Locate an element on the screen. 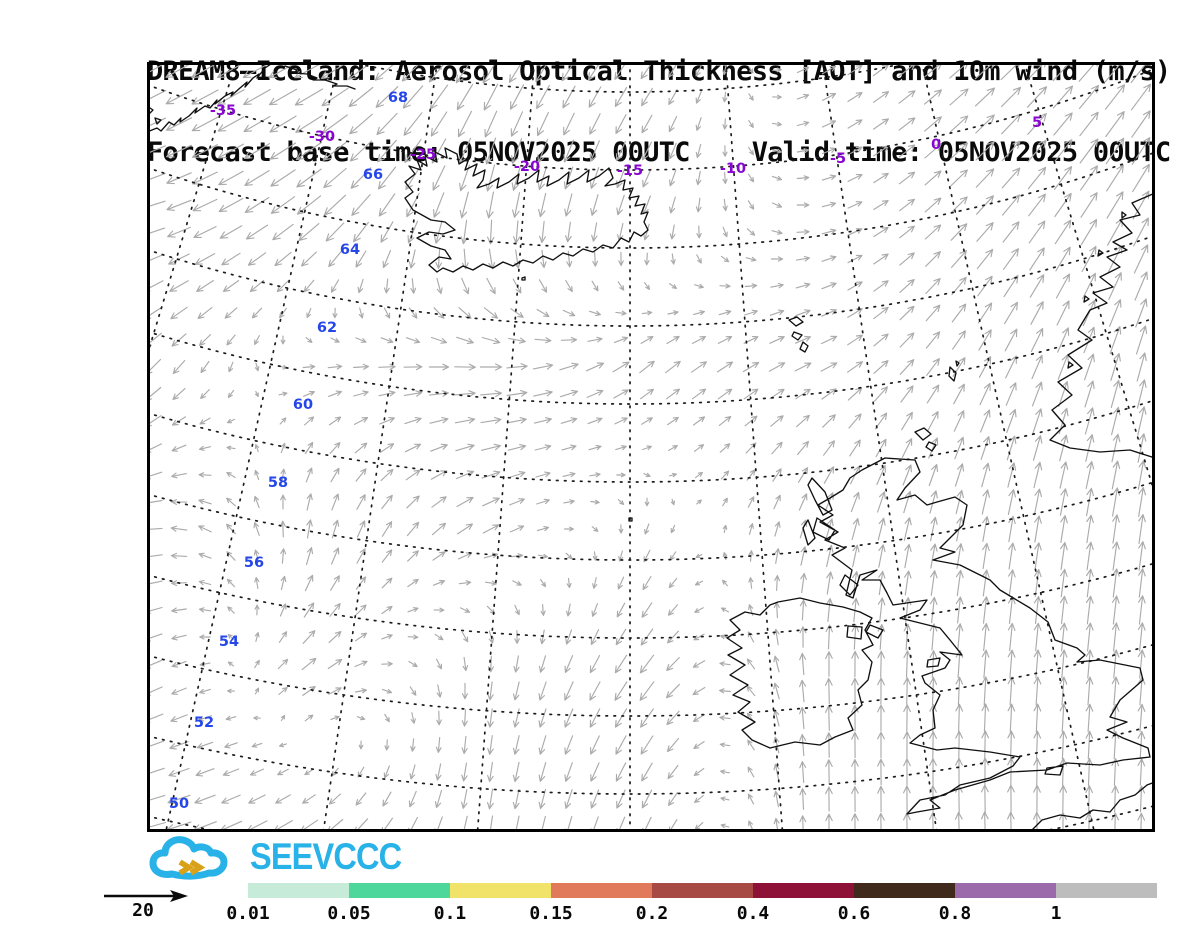 The width and height of the screenshot is (1198, 930). cloud-logo-icon is located at coordinates (188, 858).